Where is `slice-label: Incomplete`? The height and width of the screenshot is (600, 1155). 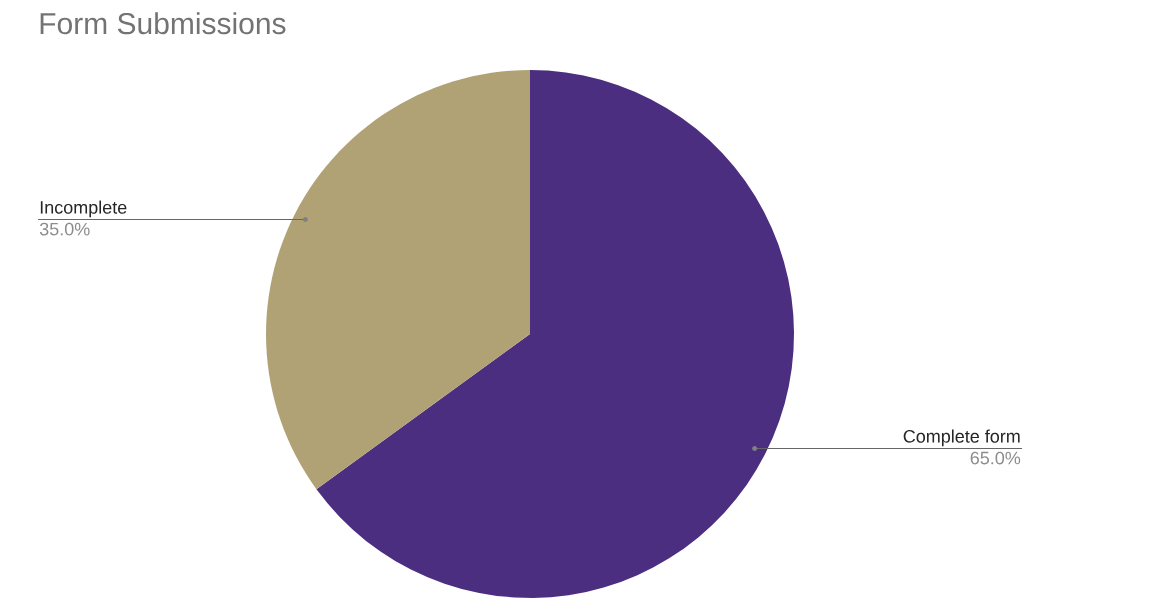 slice-label: Incomplete is located at coordinates (83, 209).